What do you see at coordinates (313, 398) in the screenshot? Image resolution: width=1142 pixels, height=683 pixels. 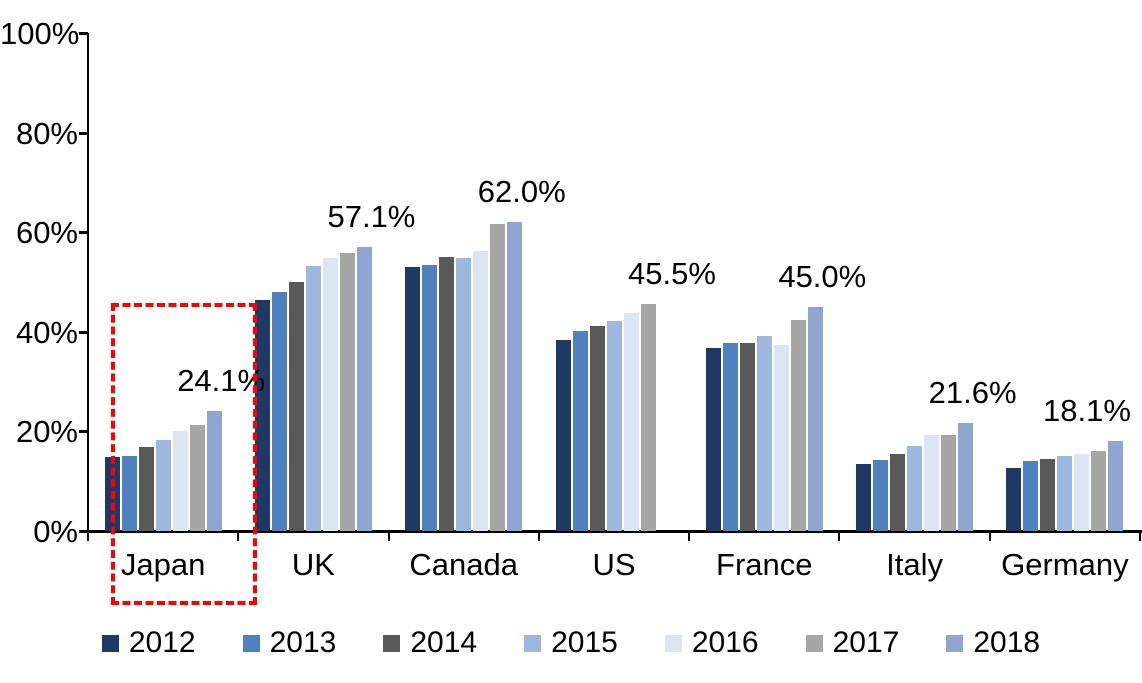 I see `bar-uk-2015` at bounding box center [313, 398].